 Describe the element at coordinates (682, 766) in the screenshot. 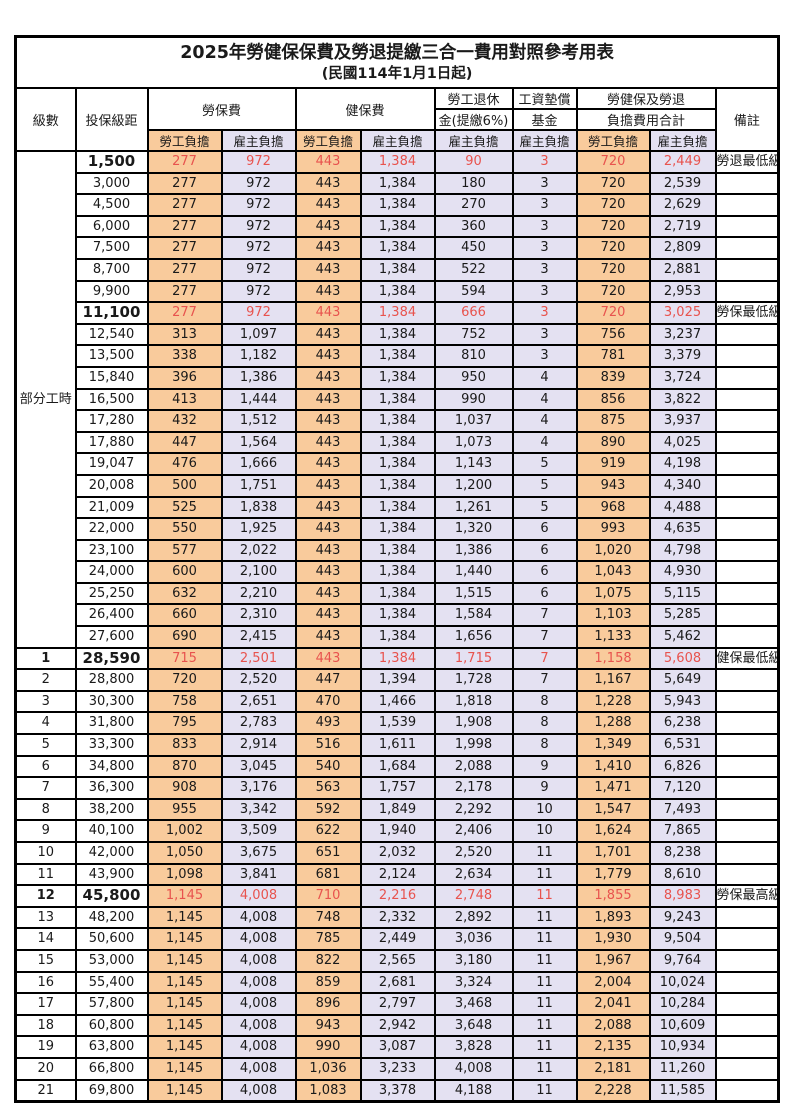

I see `value-cell: 6,826` at that location.